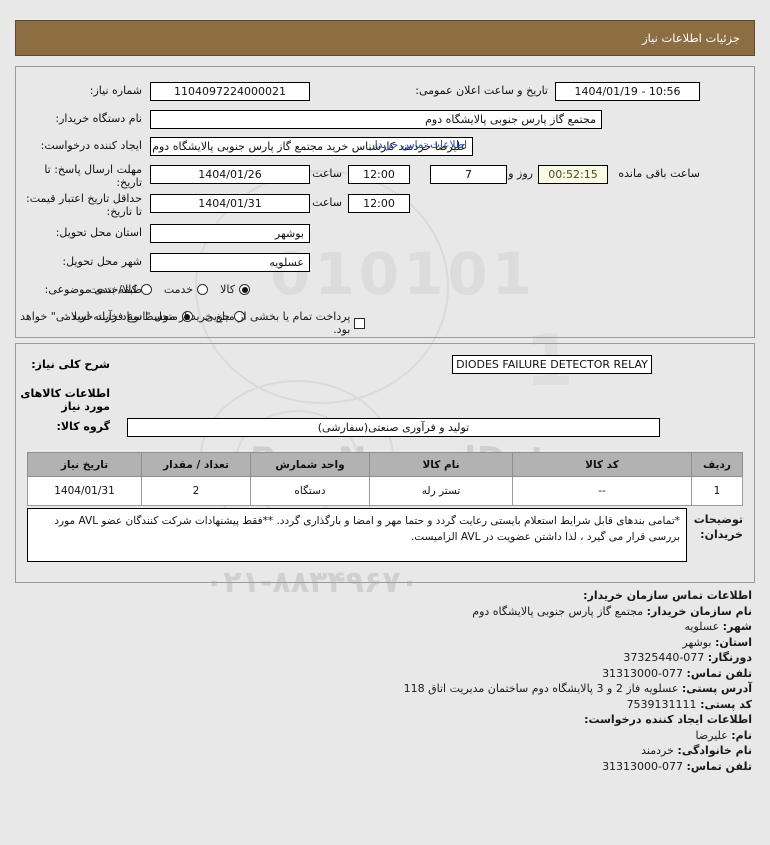  I want to click on countdown-label: ساعت باقی مانده, so click(659, 173).